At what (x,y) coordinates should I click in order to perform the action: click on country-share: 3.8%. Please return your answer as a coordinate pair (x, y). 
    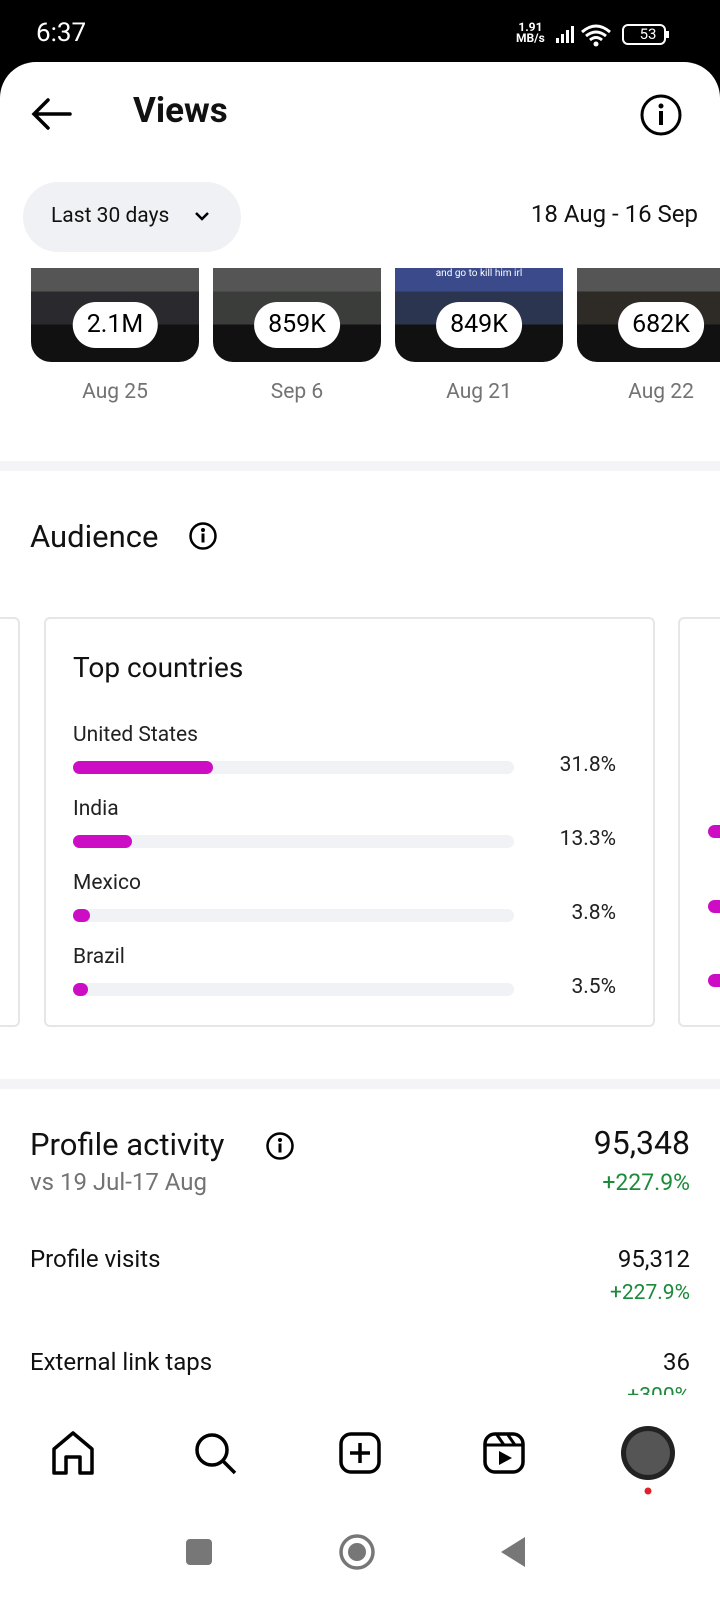
    Looking at the image, I should click on (593, 913).